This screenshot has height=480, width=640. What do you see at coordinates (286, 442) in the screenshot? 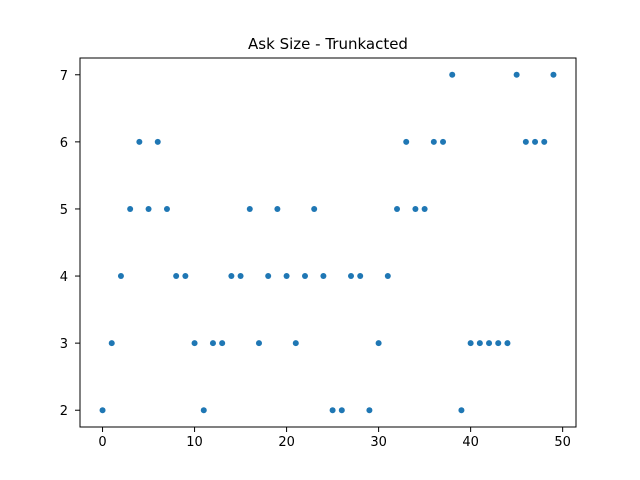
I see `x-tick-label: 20` at bounding box center [286, 442].